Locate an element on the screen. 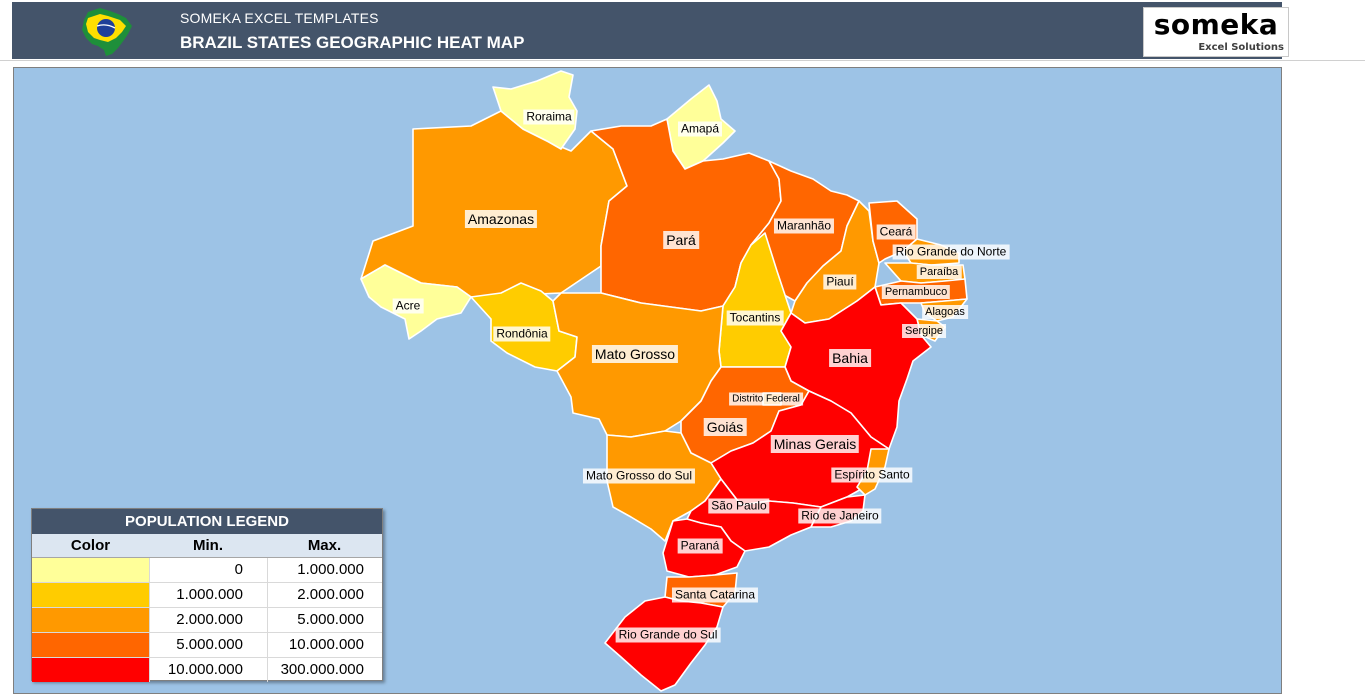 This screenshot has width=1365, height=700. logo-wordmark: someka is located at coordinates (1216, 24).